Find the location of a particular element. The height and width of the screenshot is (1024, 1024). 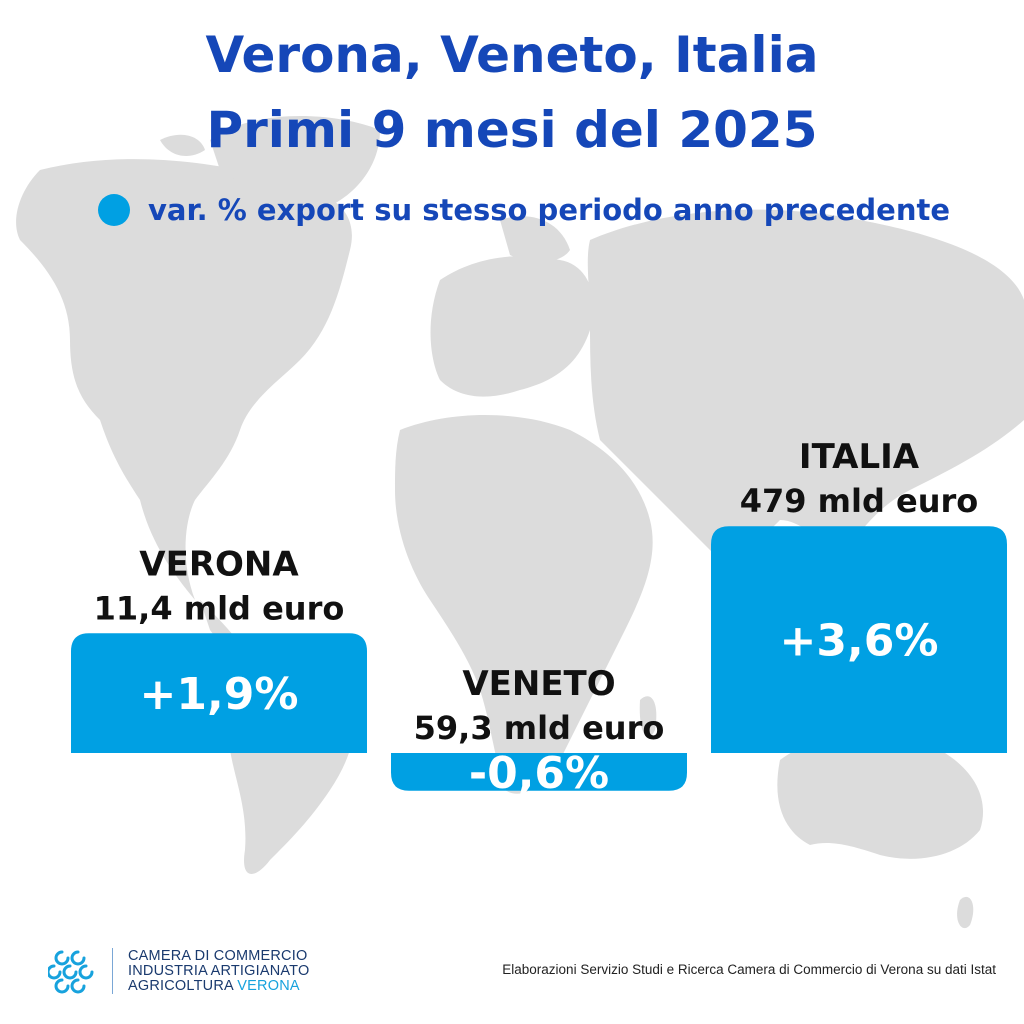

category-label-veneto: VENETO is located at coordinates (538, 684).